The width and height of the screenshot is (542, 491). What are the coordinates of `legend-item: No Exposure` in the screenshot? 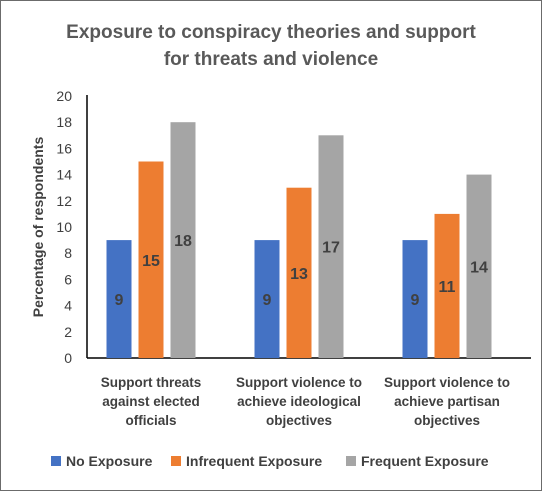 It's located at (102, 461).